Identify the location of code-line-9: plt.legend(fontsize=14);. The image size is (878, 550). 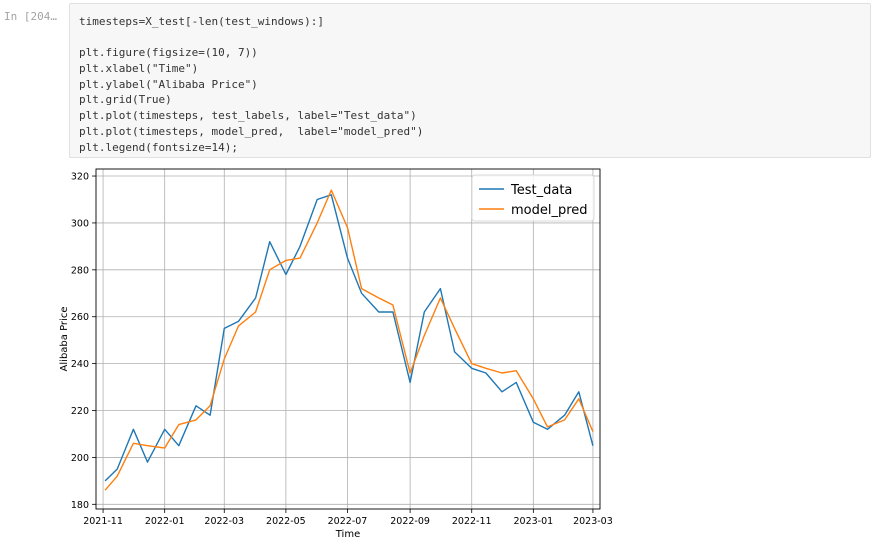
(158, 147).